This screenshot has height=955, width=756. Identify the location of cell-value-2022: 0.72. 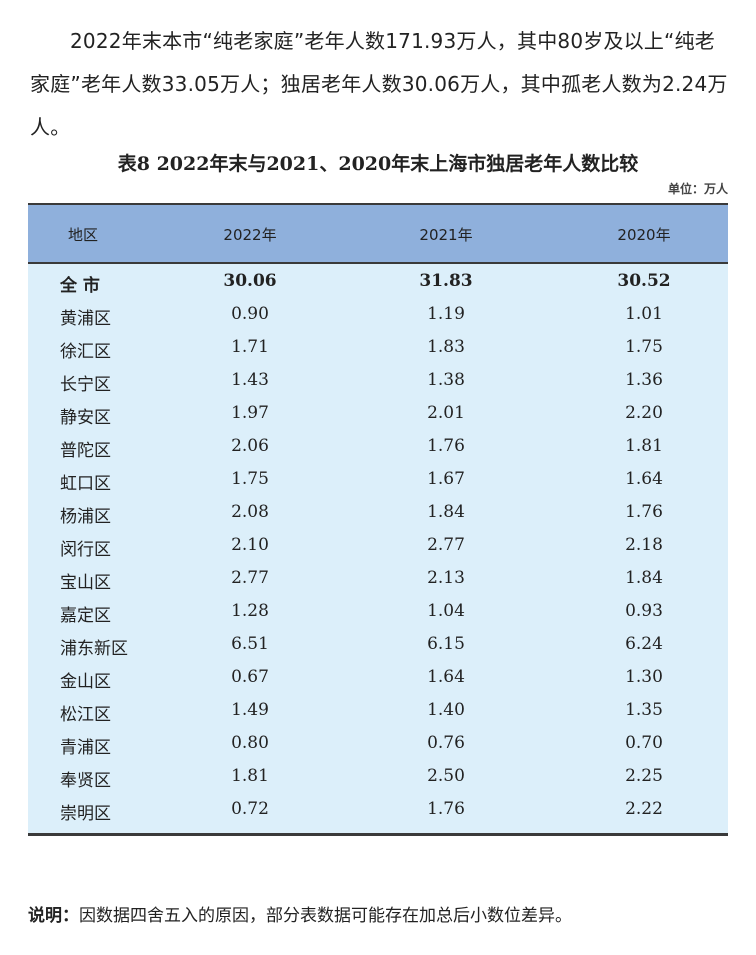
(250, 809).